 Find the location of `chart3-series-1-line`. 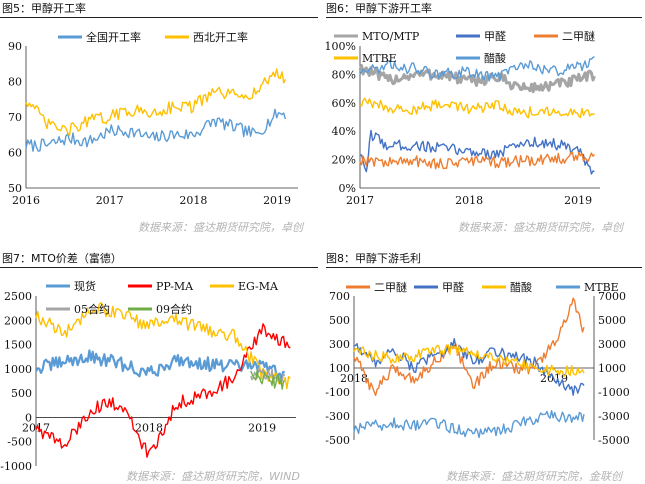

chart3-series-1-line is located at coordinates (160, 364).